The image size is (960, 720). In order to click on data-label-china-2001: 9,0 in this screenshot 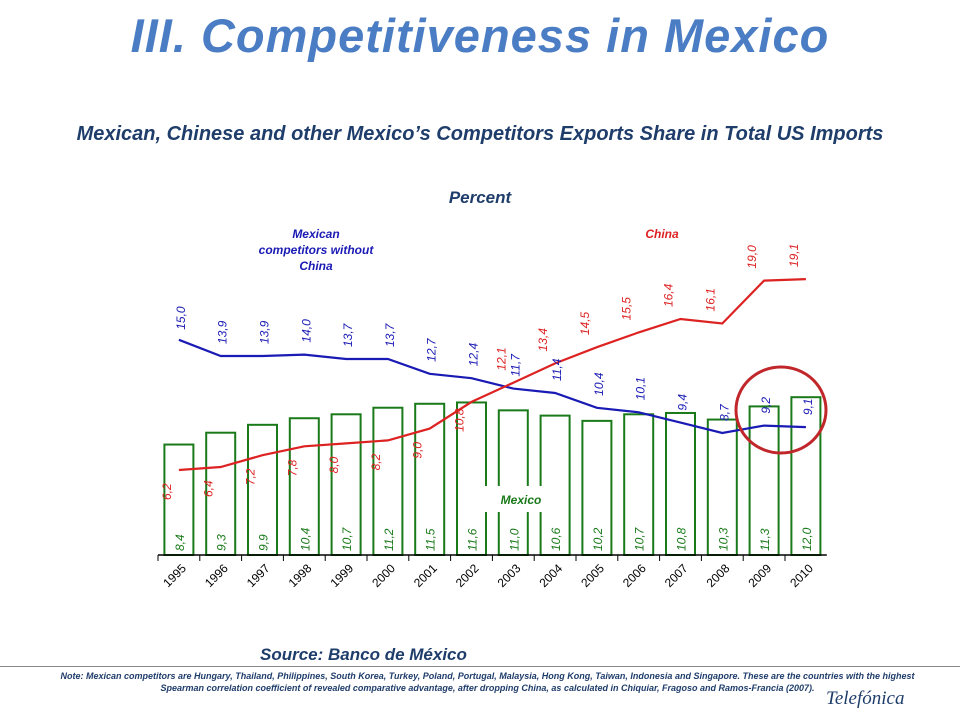, I will do `click(418, 450)`.